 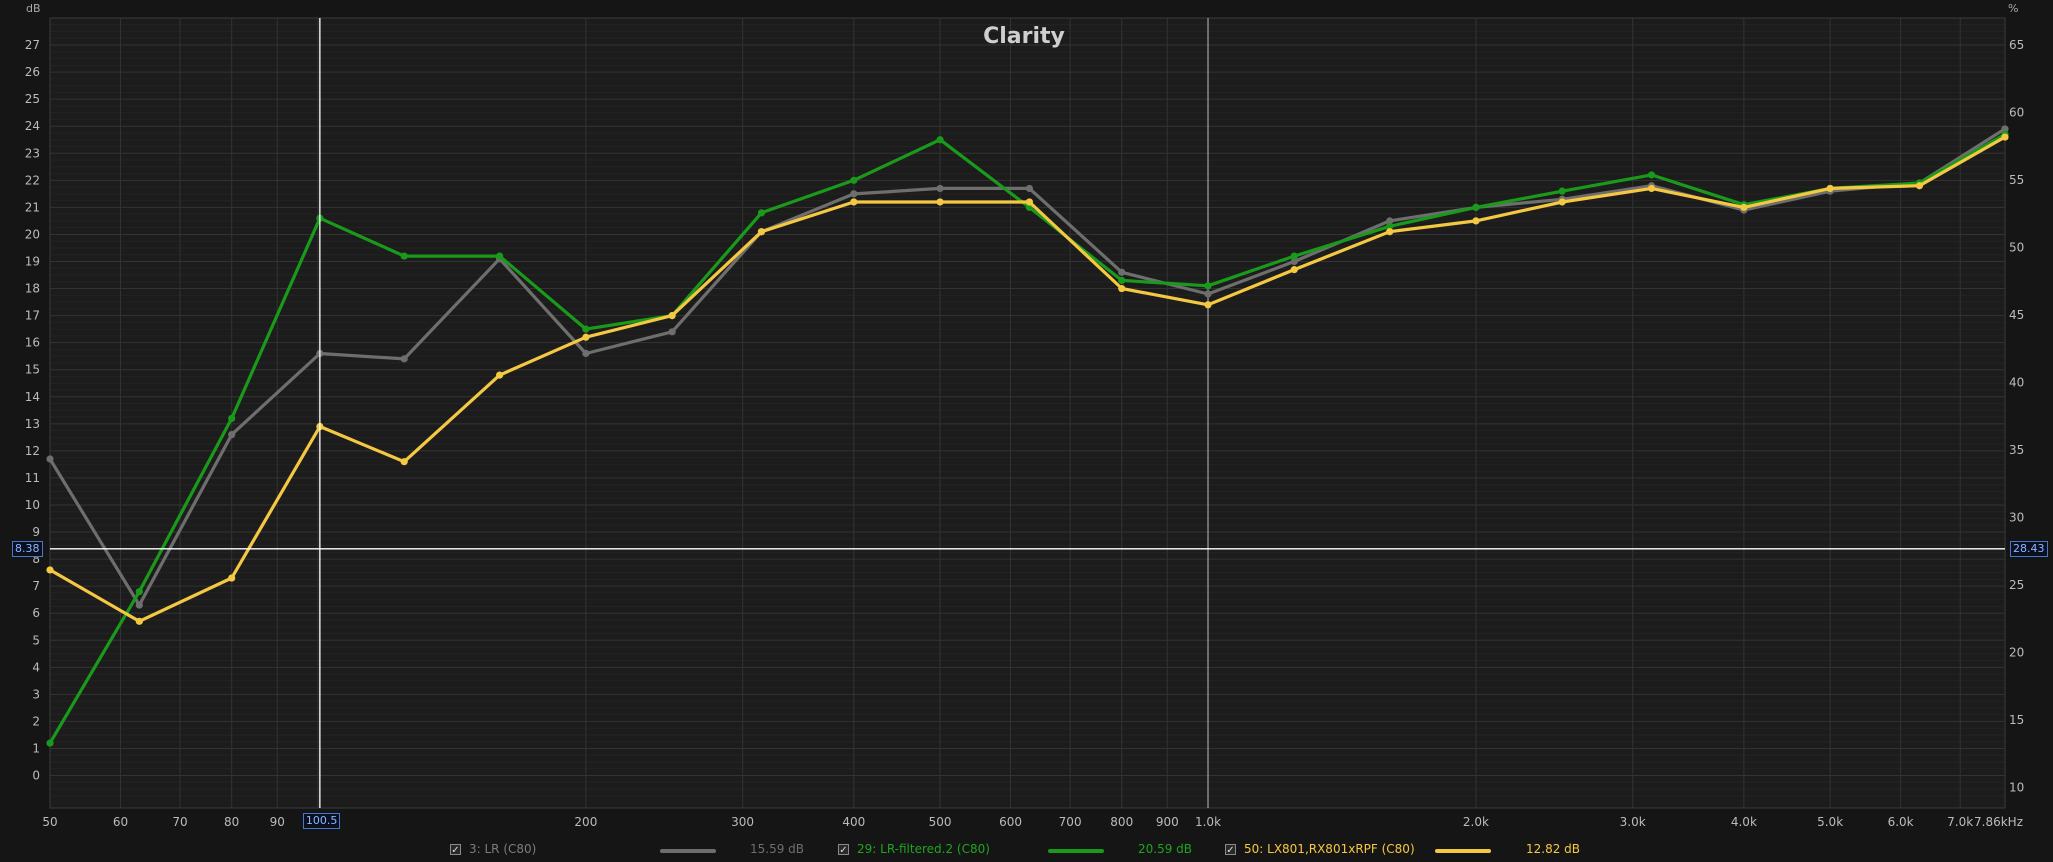 What do you see at coordinates (1121, 822) in the screenshot?
I see `x-tick-label: 800` at bounding box center [1121, 822].